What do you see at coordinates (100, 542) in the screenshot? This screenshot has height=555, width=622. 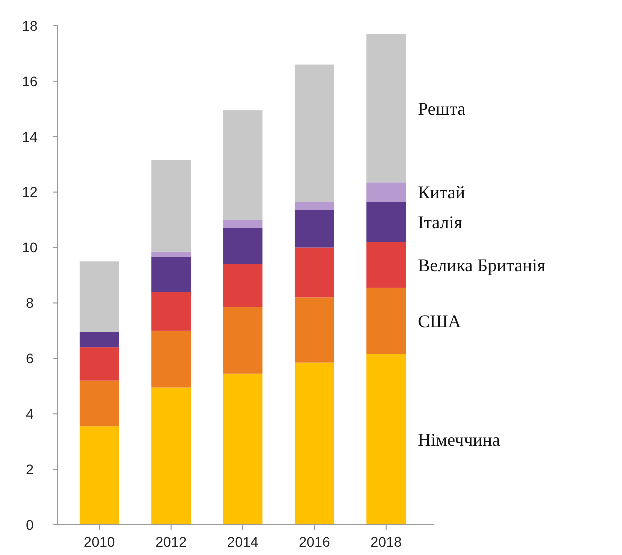 I see `x-tick-label: 2010` at bounding box center [100, 542].